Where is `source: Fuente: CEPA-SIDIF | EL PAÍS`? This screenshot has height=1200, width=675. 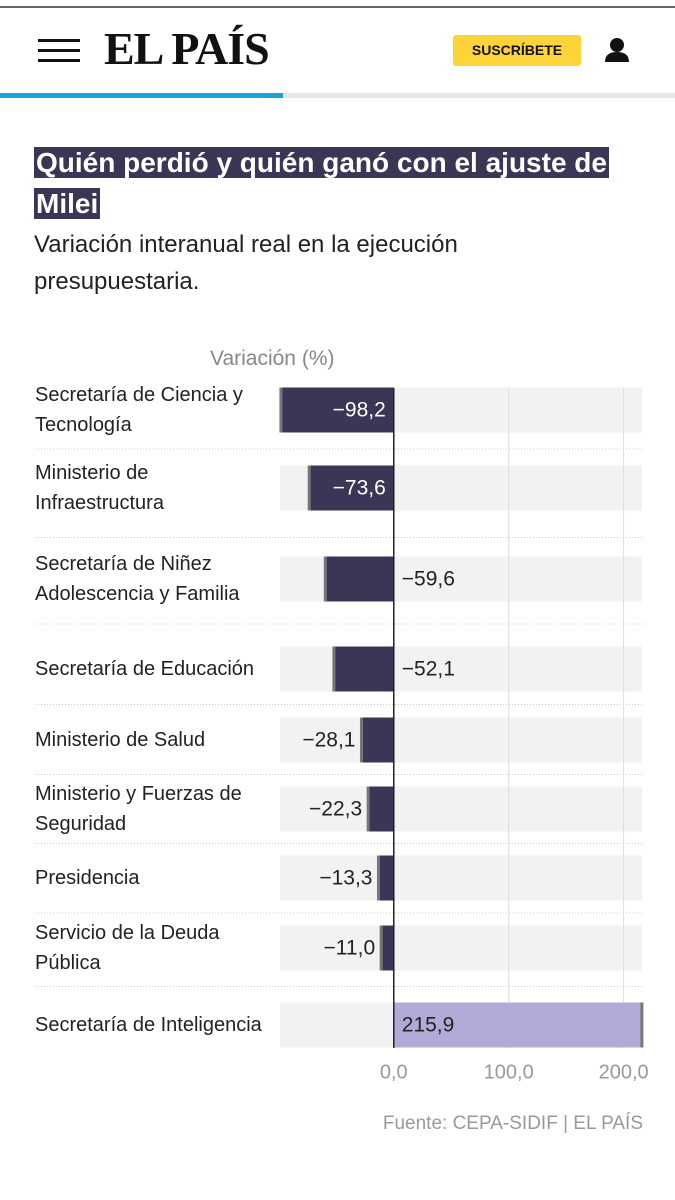 source: Fuente: CEPA-SIDIF | EL PAÍS is located at coordinates (512, 1123).